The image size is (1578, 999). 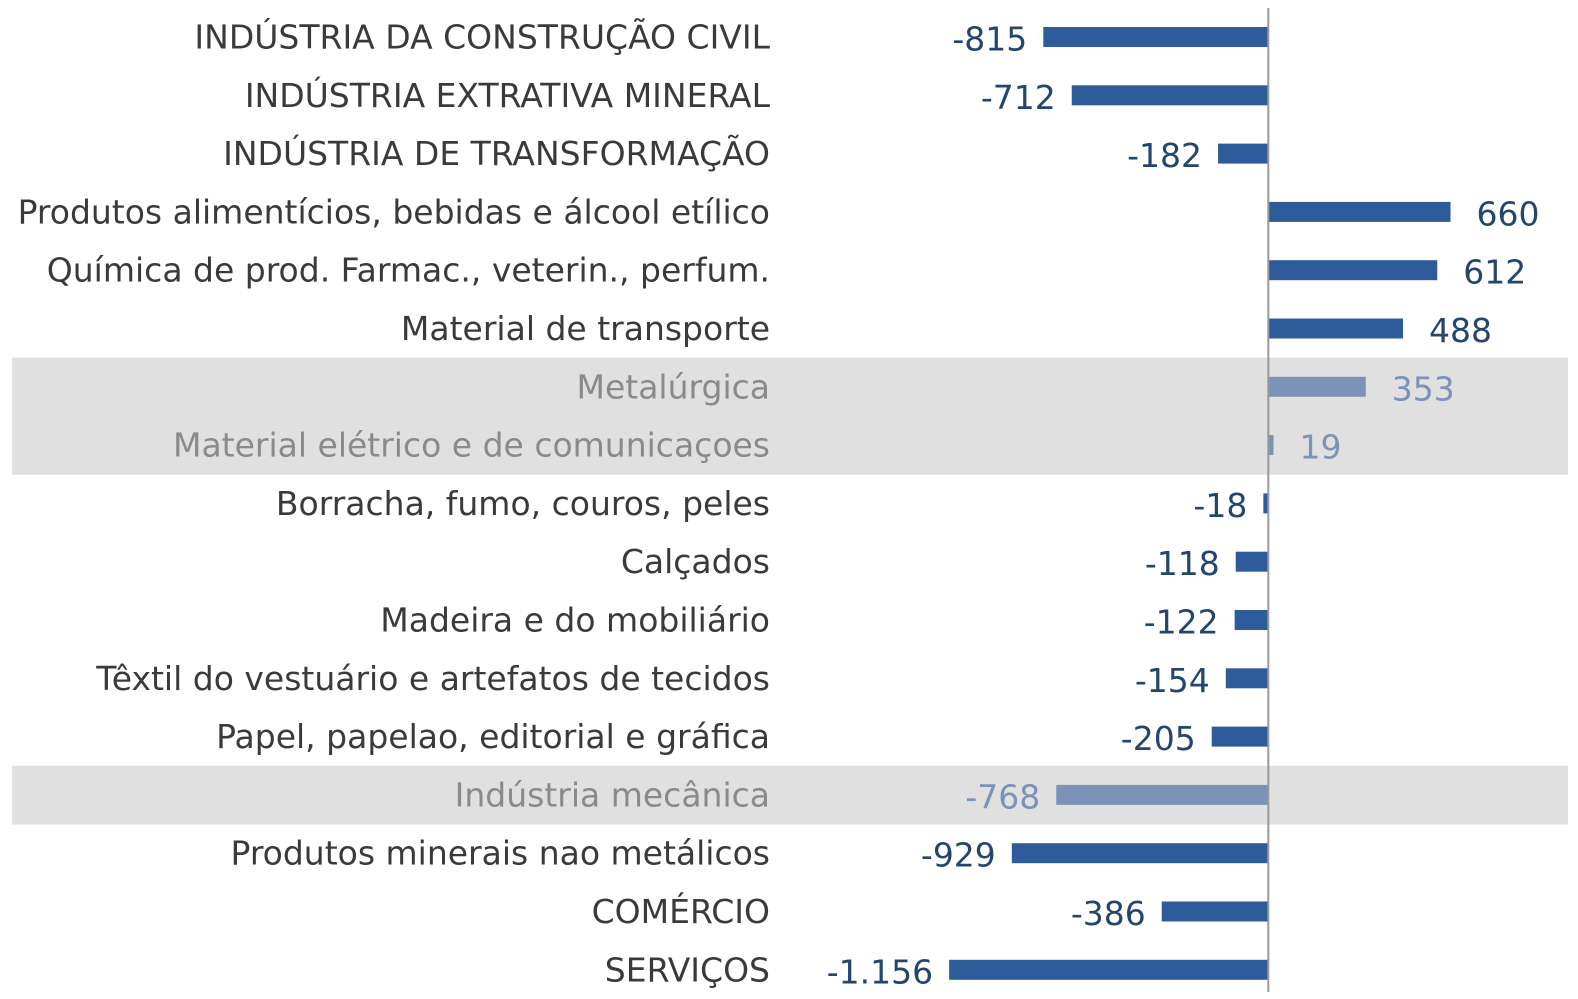 I want to click on value-label: 488, so click(x=1460, y=330).